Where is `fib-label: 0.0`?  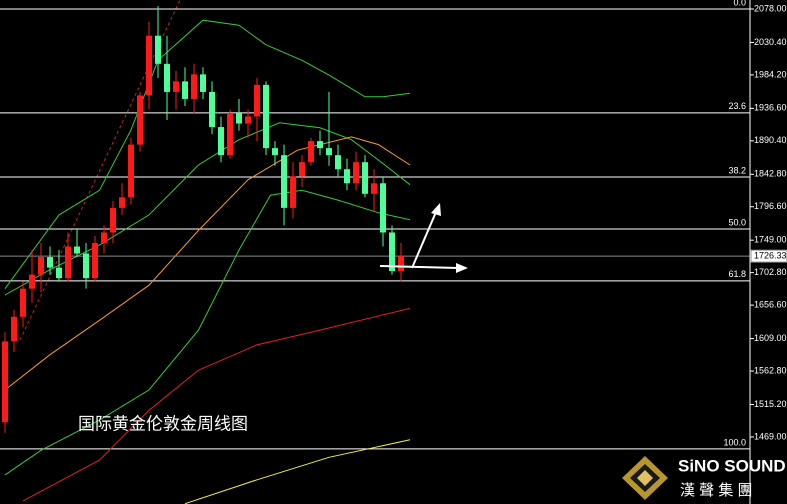
fib-label: 0.0 is located at coordinates (739, 3).